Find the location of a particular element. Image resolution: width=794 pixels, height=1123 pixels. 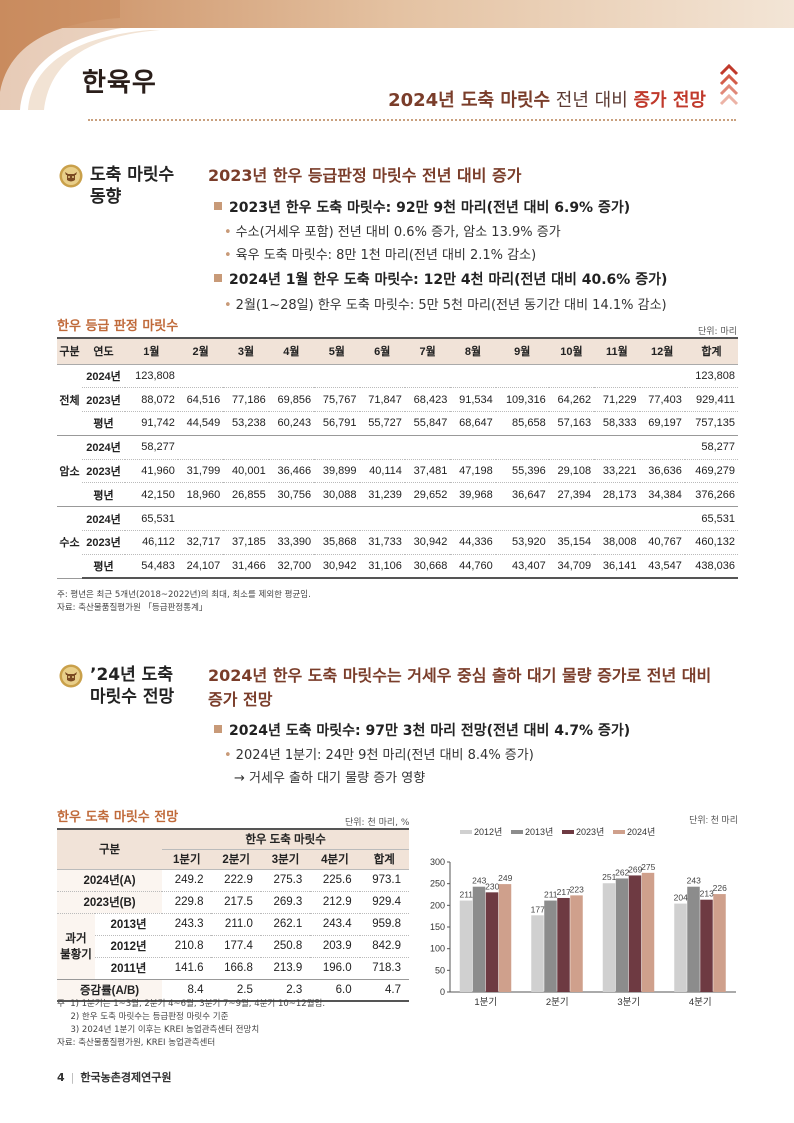

table1-cell: 85,658 is located at coordinates (522, 423).